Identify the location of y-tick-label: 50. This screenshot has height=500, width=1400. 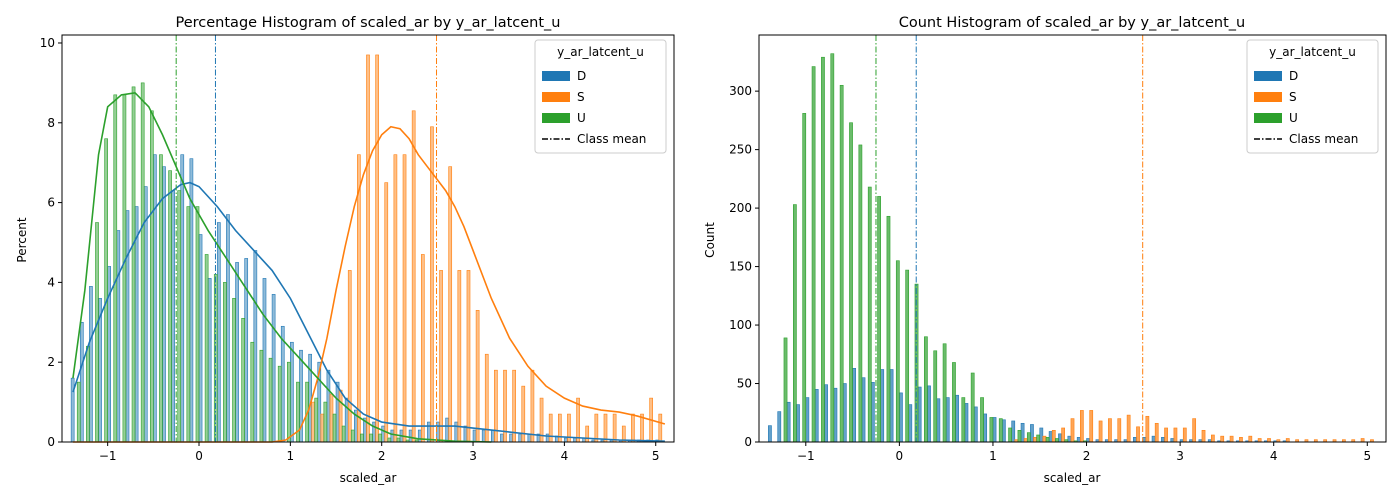
(744, 384).